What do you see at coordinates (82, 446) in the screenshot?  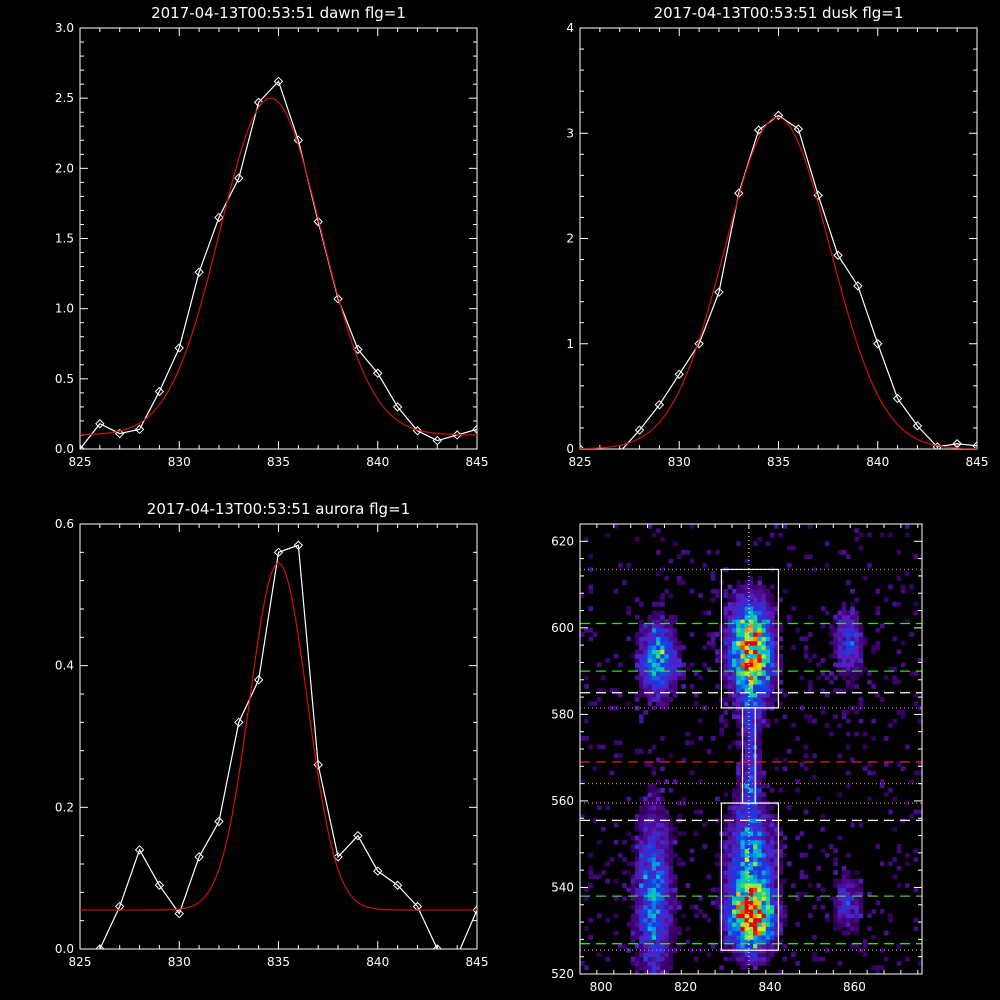 I see `data-point-marker` at bounding box center [82, 446].